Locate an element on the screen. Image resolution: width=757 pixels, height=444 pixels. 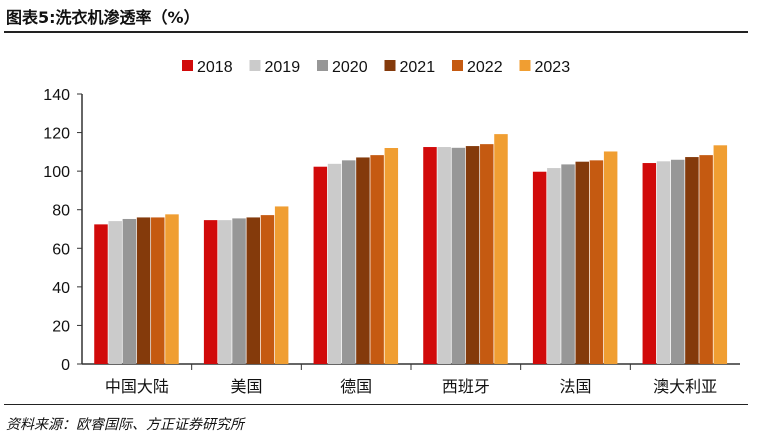
source-note: 资料来源：欧睿国际、方正证券研究所 is located at coordinates (125, 425).